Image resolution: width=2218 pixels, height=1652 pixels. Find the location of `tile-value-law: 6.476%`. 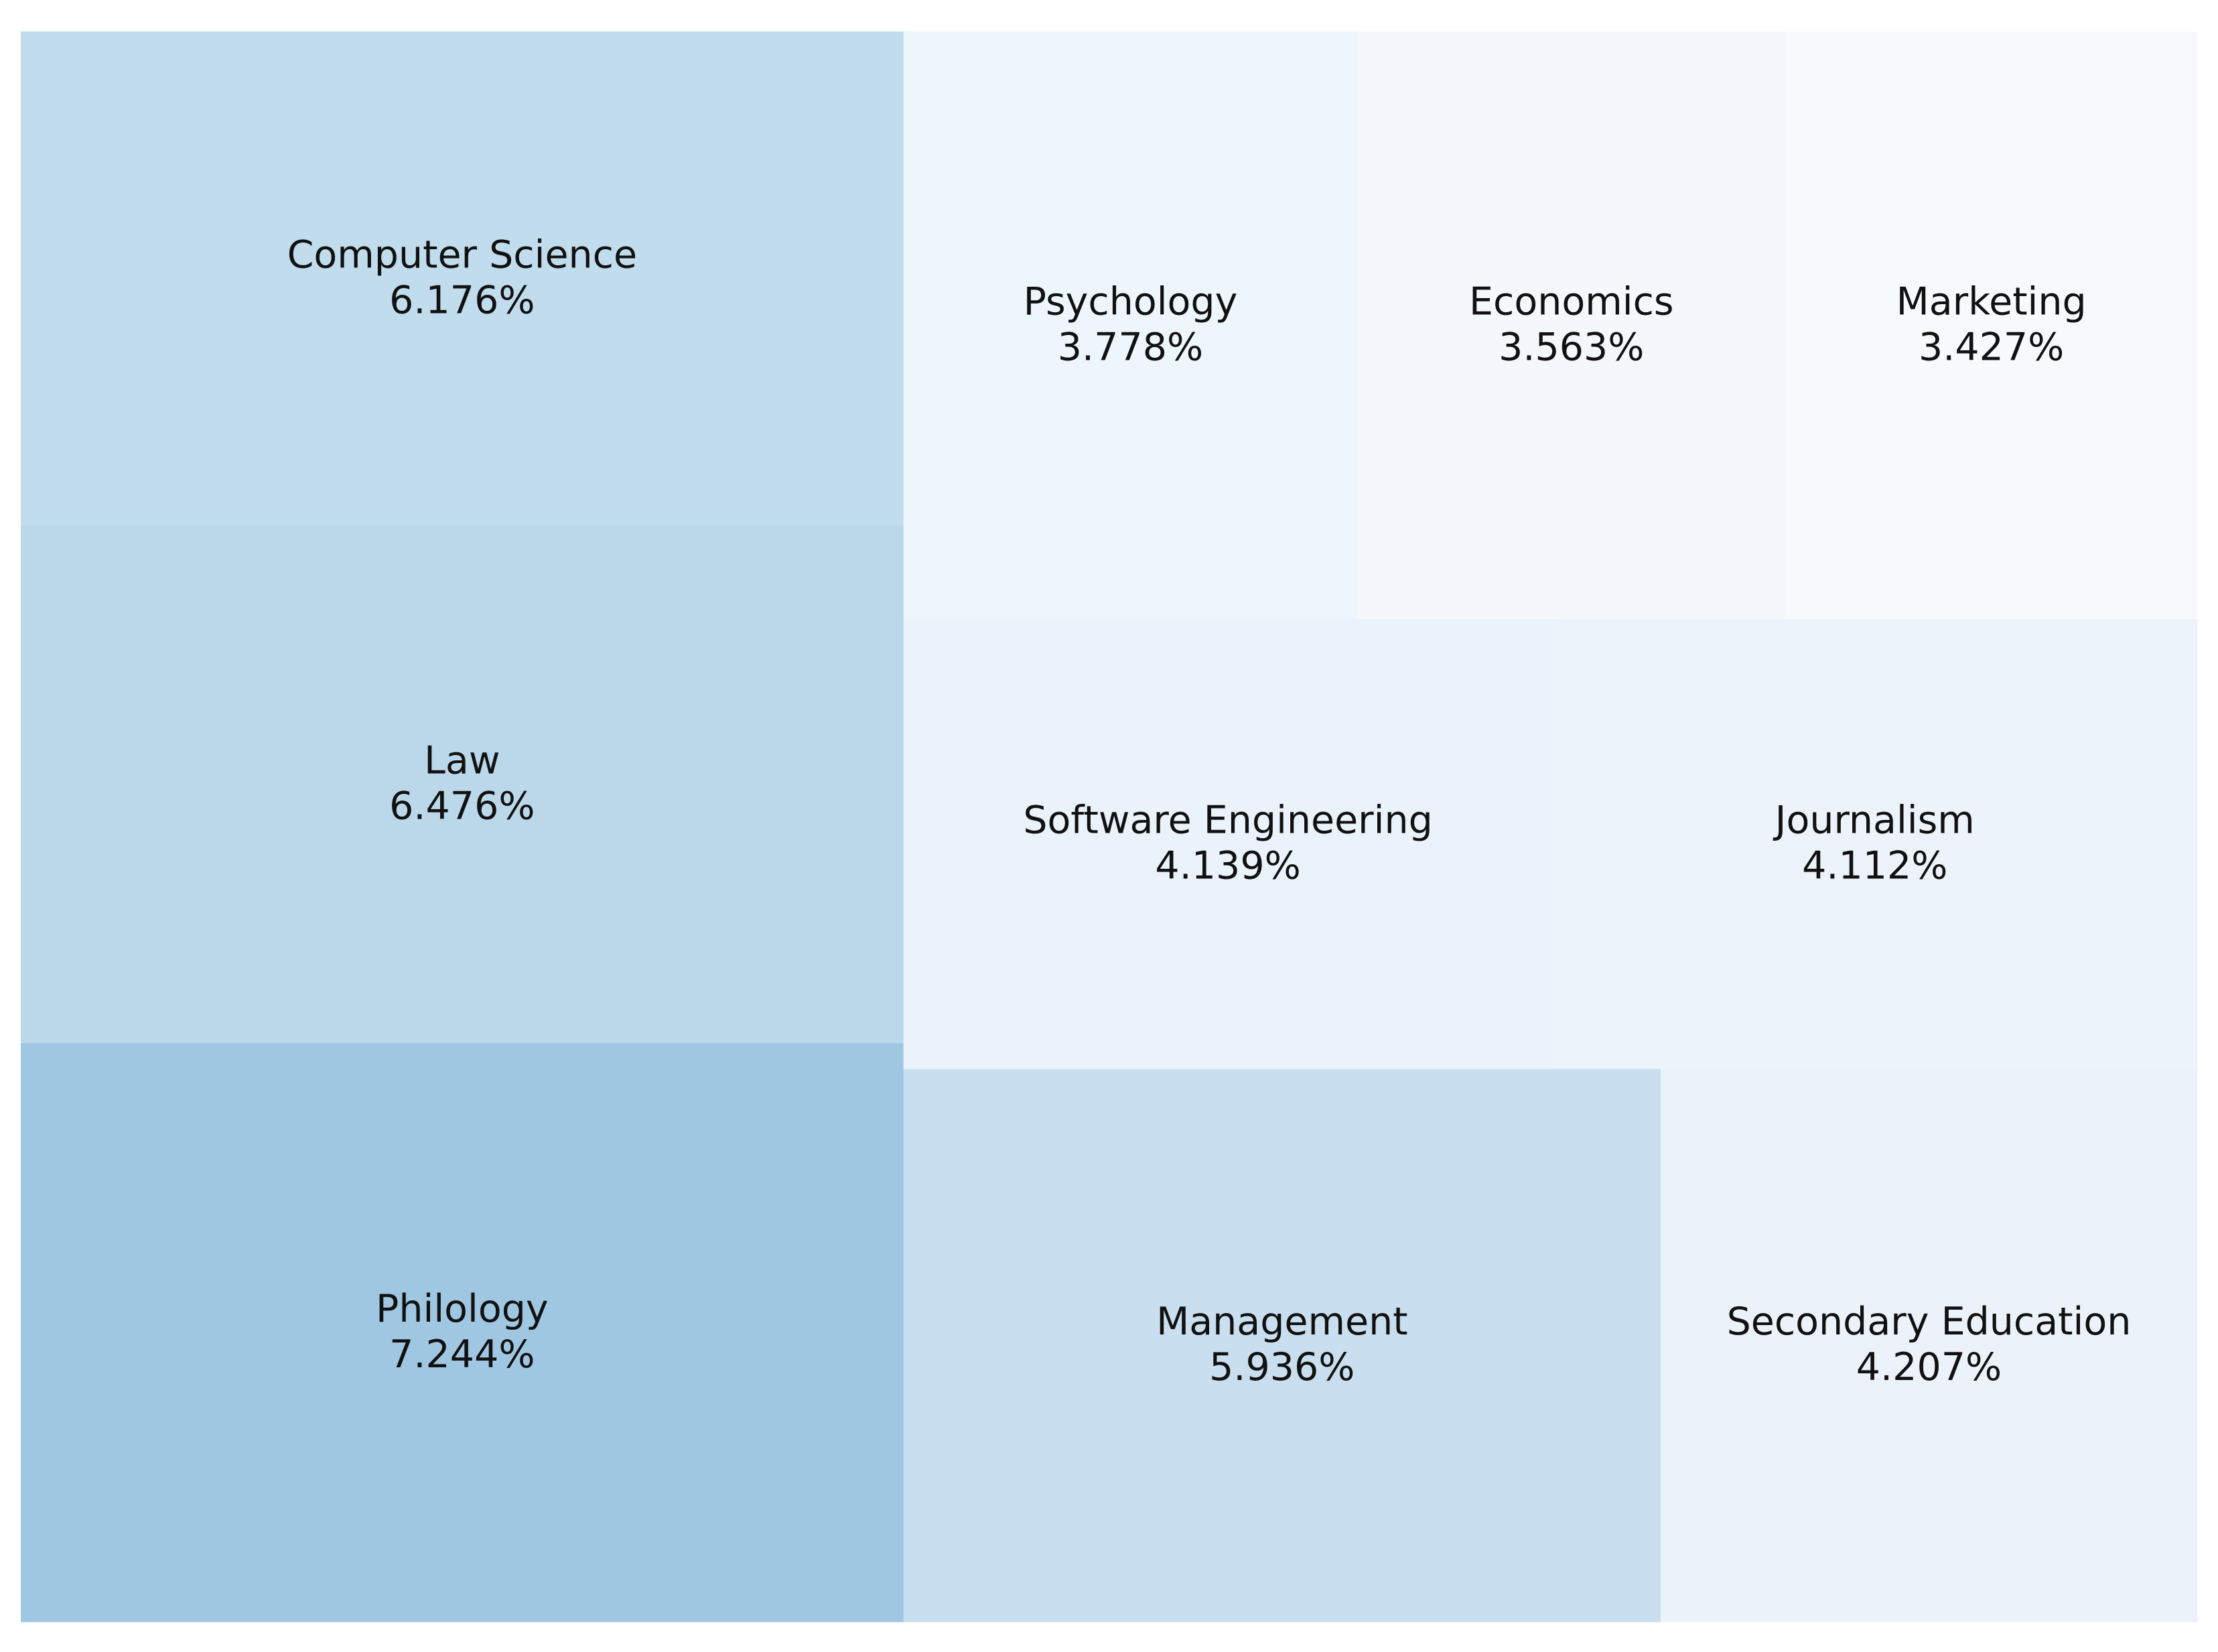

tile-value-law: 6.476% is located at coordinates (462, 806).